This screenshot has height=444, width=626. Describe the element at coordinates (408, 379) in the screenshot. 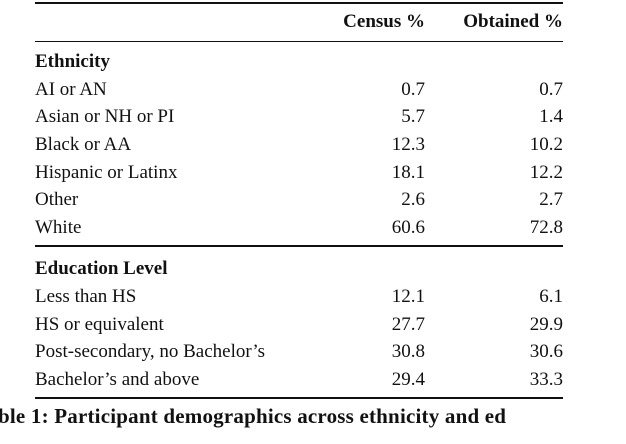

I see `cell-value: 29.4` at that location.